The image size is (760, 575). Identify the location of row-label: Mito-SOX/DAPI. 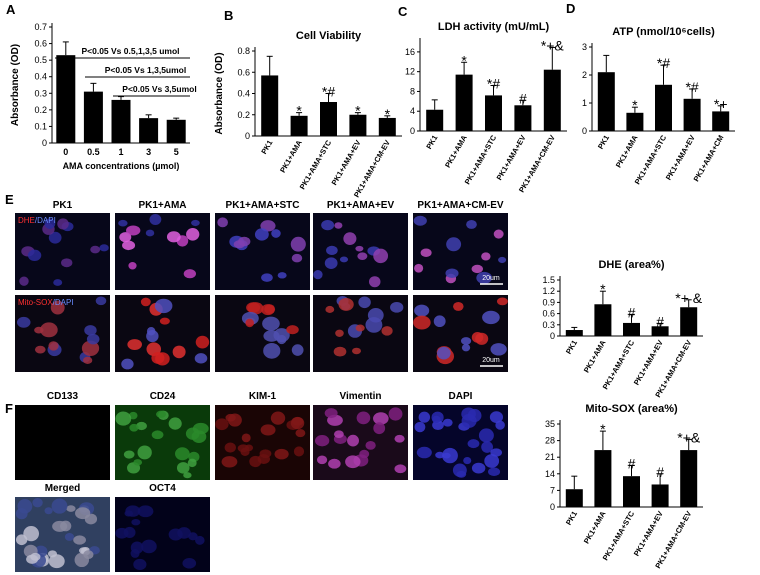
(46, 302).